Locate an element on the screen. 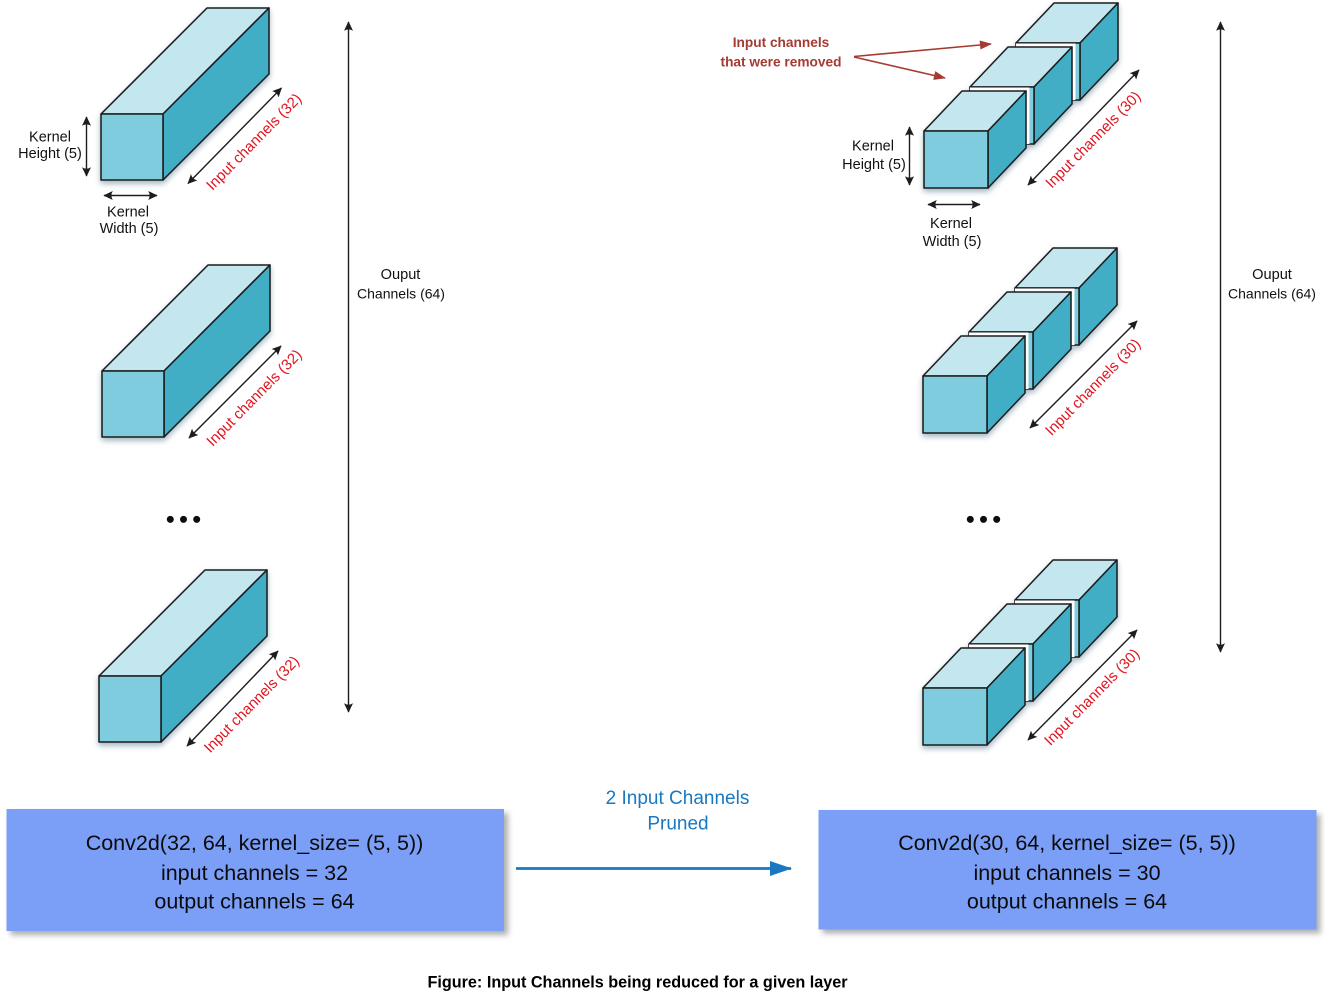  svg-text: that were removed is located at coordinates (781, 62).